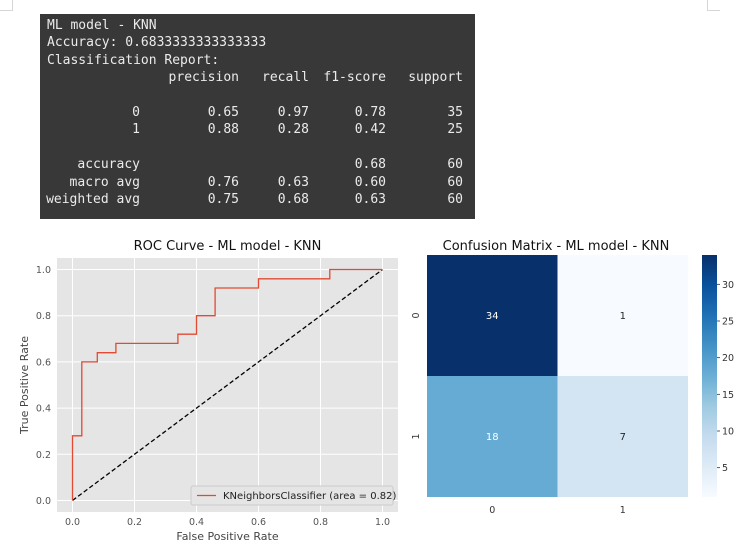 Image resolution: width=744 pixels, height=545 pixels. What do you see at coordinates (43, 362) in the screenshot?
I see `roc-y-tick-label: 0.6` at bounding box center [43, 362].